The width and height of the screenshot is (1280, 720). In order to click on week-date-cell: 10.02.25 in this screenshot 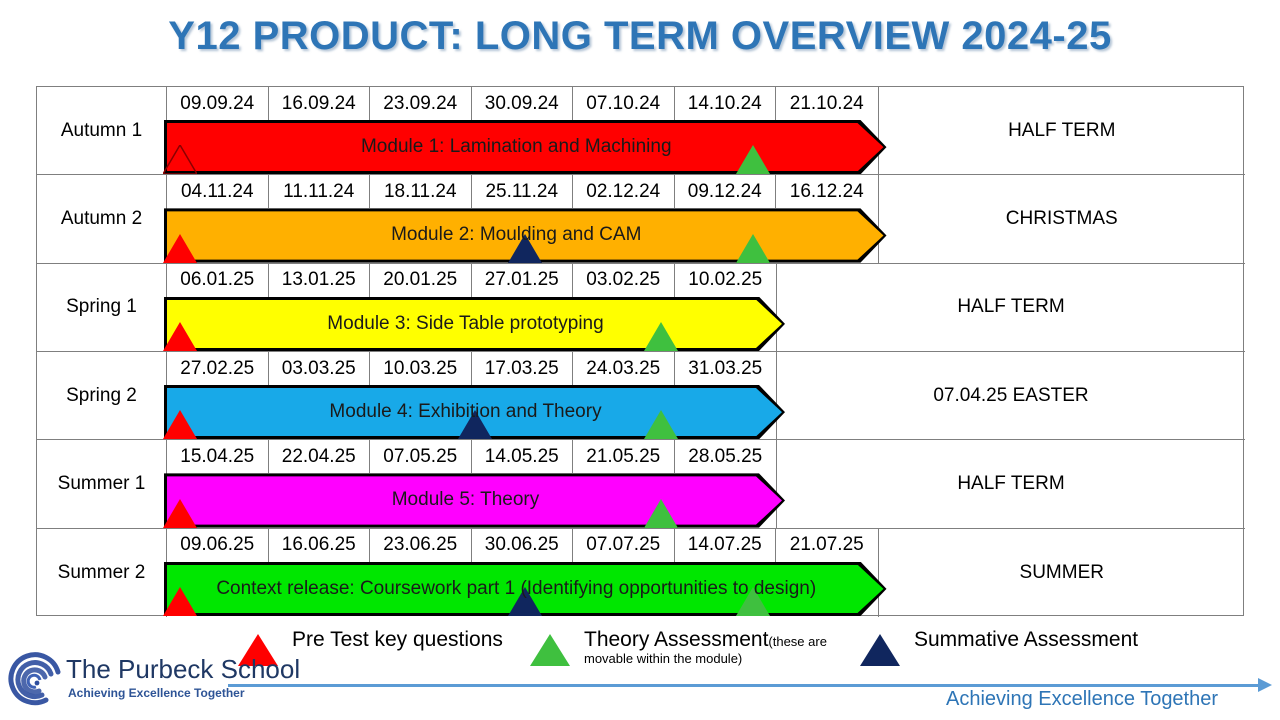, I will do `click(725, 280)`.